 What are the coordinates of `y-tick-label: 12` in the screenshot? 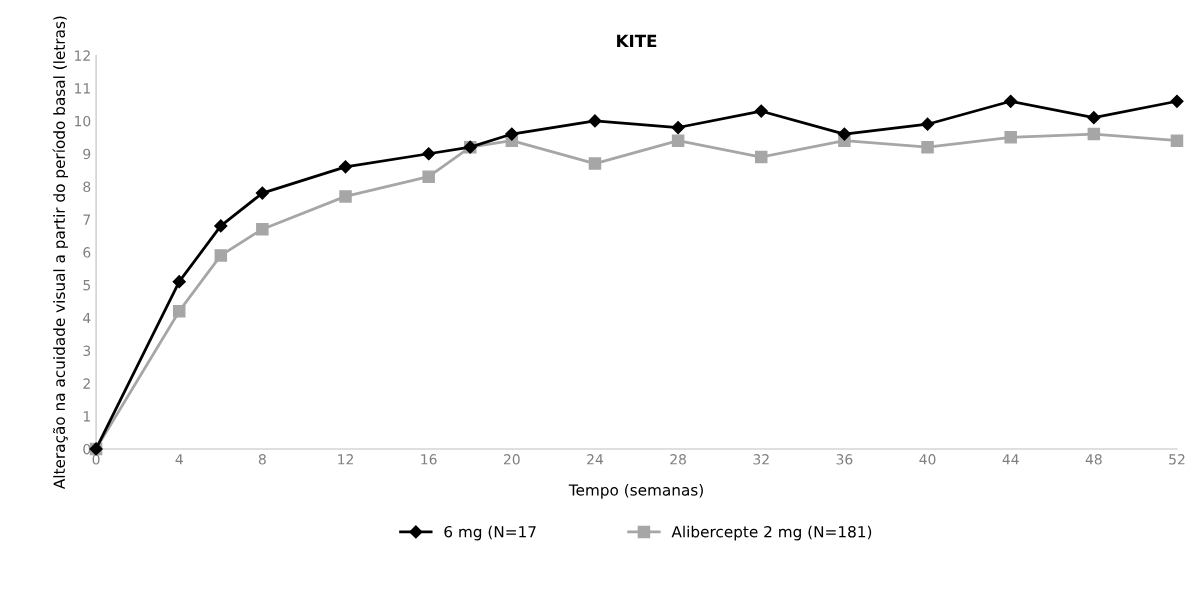 It's located at (82, 55).